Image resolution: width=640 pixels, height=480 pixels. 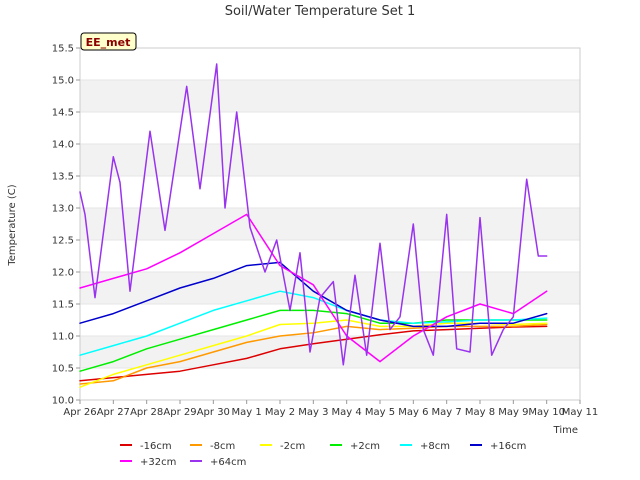 I want to click on y-axis-label: Temperature (C), so click(x=12, y=225).